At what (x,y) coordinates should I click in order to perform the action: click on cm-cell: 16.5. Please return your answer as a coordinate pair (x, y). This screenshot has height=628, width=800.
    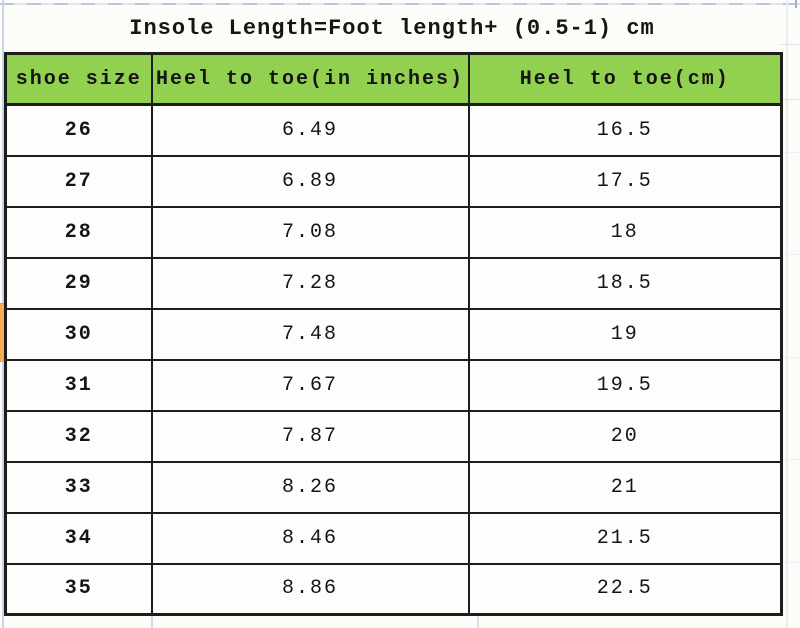
    Looking at the image, I should click on (625, 130).